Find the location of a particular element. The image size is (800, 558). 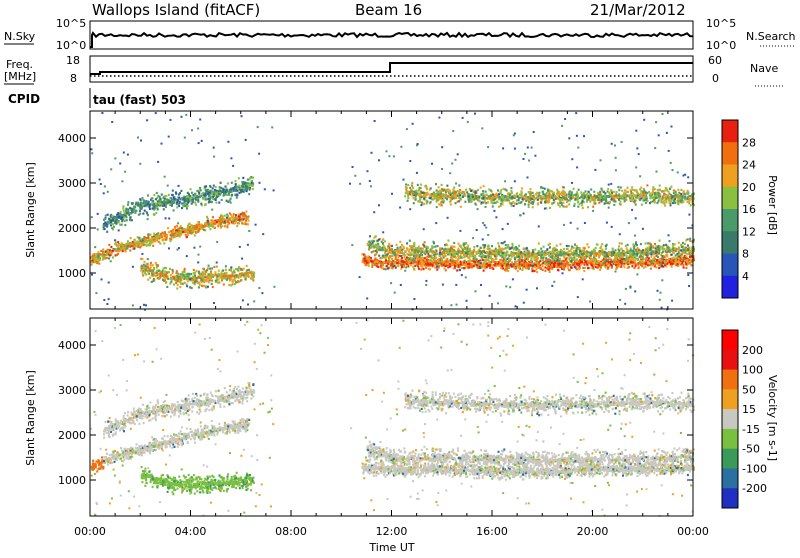

nsearch-tick-top: 10^5 is located at coordinates (721, 23).